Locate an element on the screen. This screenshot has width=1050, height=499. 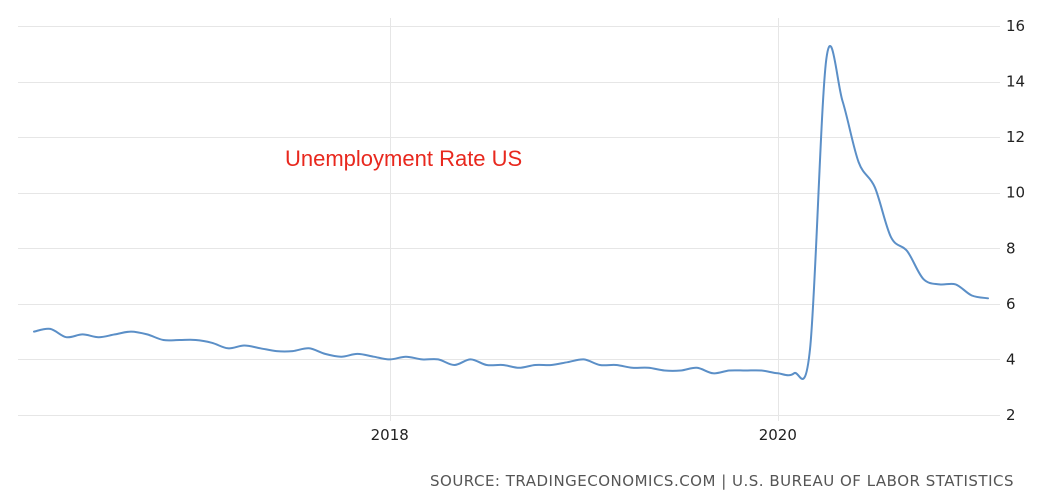
x-tick-label: 2020 is located at coordinates (778, 435).